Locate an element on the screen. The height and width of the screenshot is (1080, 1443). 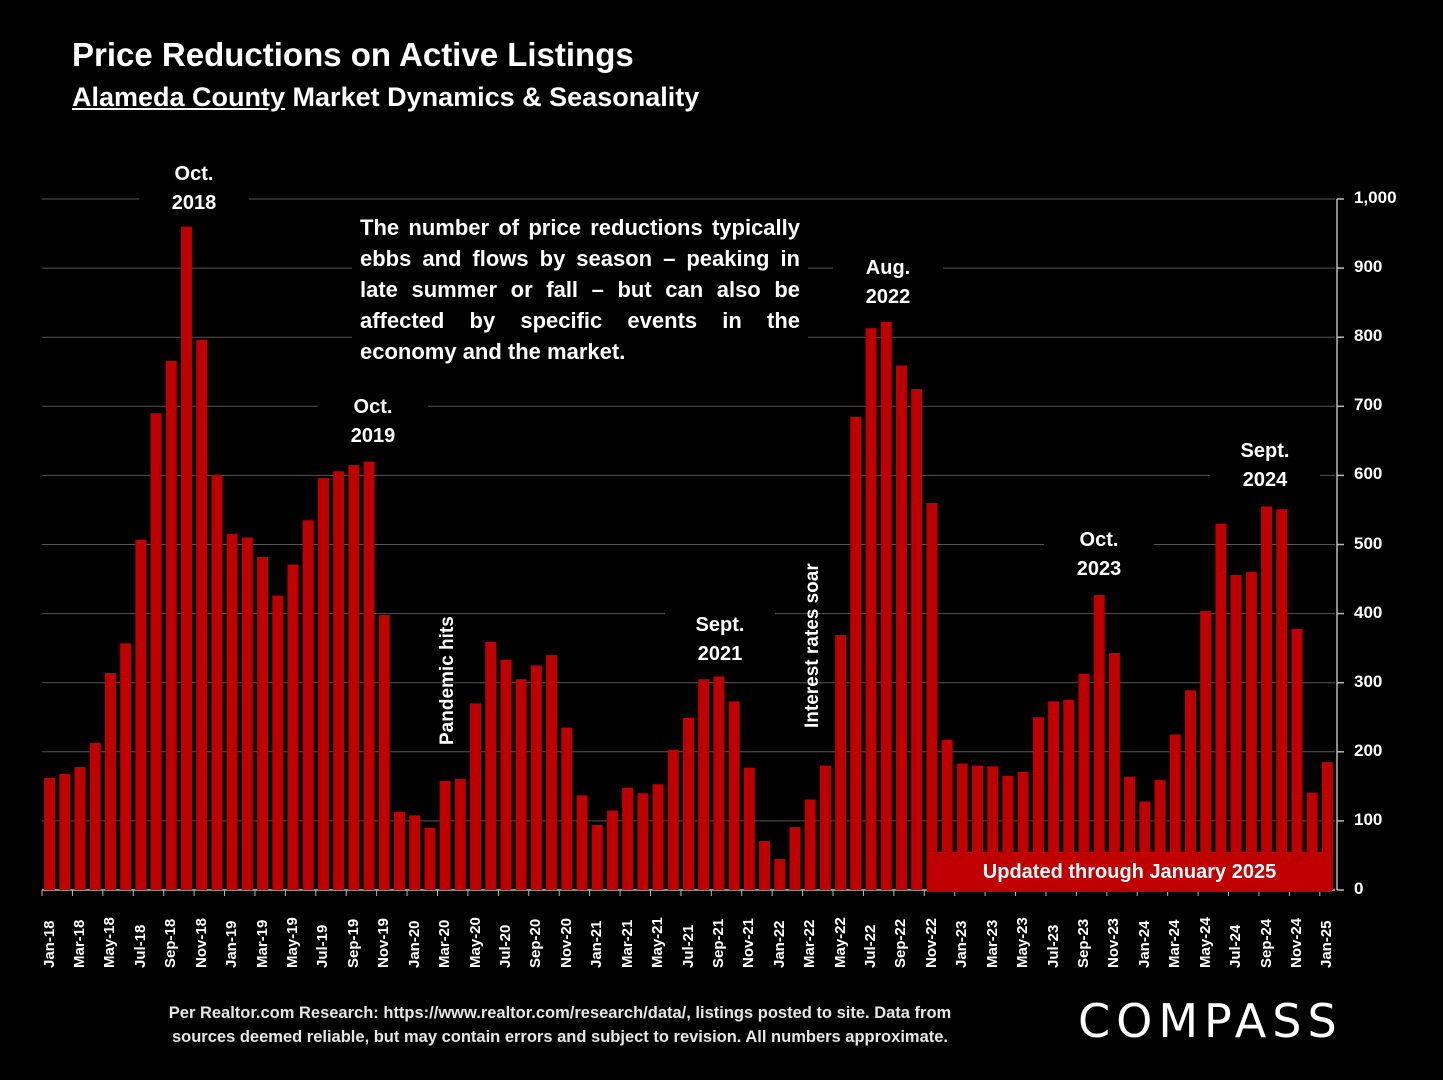
y-tick-label: 100 is located at coordinates (1368, 819).